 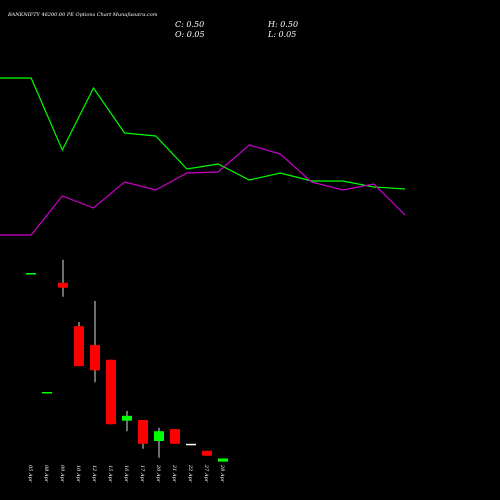 What do you see at coordinates (190, 34) in the screenshot?
I see `open-label: O: 0.05` at bounding box center [190, 34].